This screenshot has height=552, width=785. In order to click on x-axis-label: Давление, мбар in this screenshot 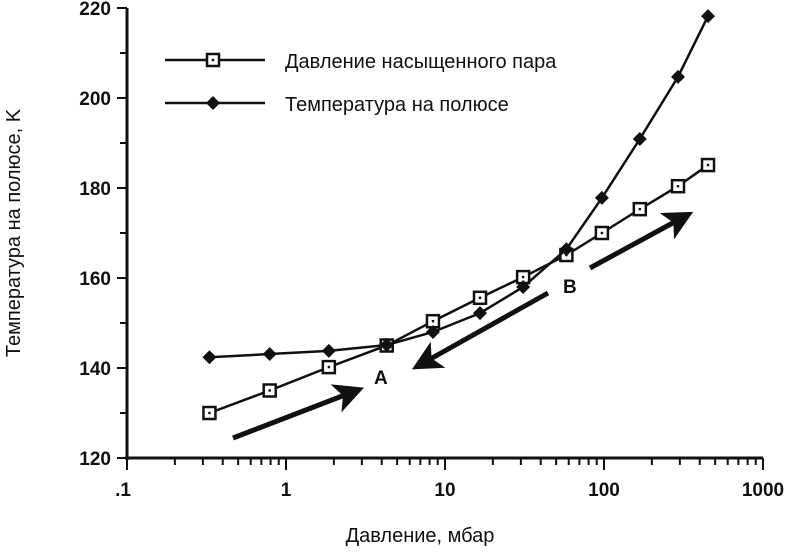, I will do `click(420, 536)`.